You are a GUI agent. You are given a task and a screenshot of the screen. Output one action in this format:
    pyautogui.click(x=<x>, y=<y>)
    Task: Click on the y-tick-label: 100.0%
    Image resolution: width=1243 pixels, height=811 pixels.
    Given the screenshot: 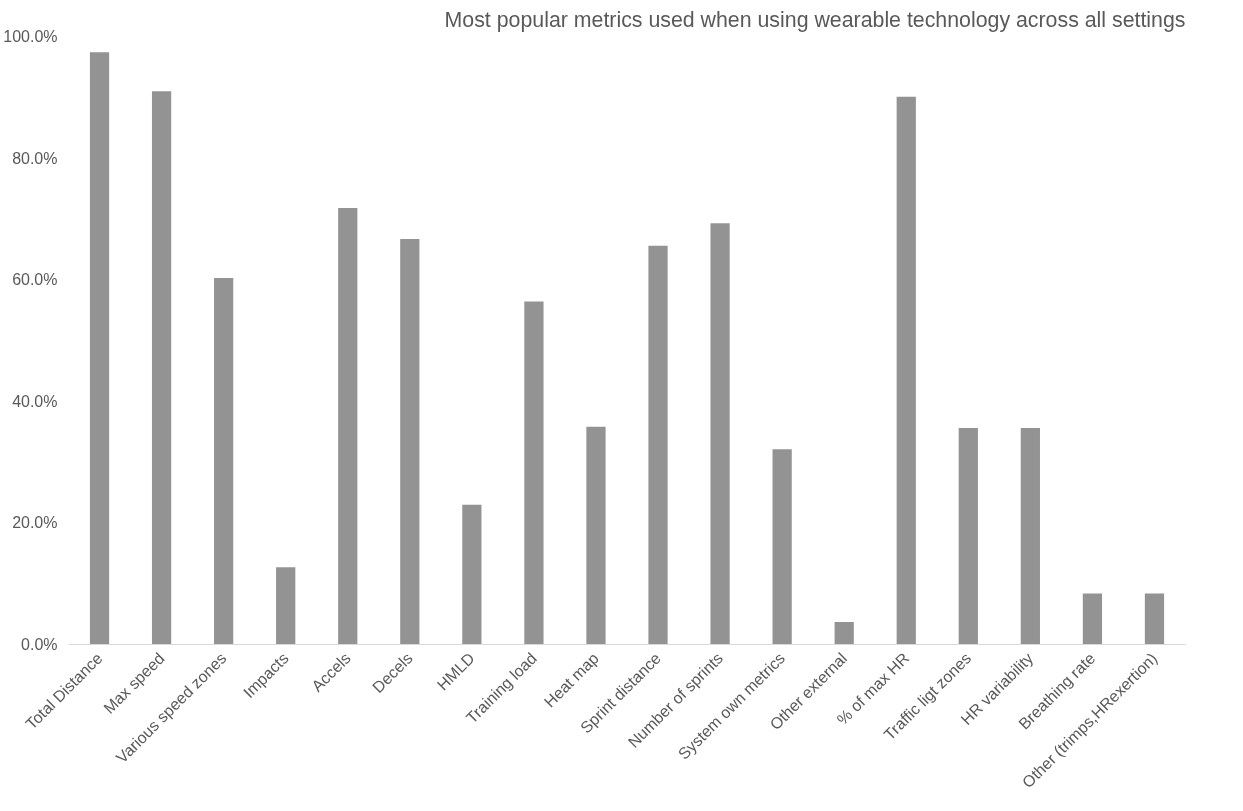 What is the action you would take?
    pyautogui.click(x=30, y=36)
    